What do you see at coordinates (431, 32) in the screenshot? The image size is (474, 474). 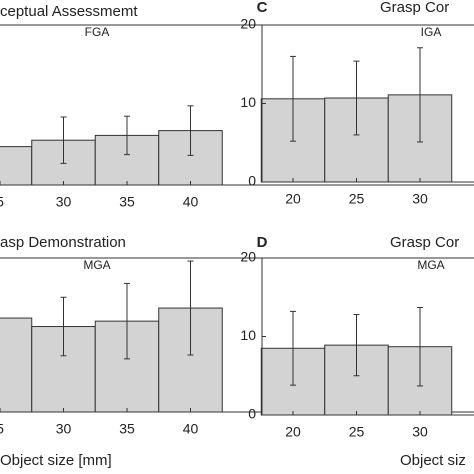 I see `panel-subtitle: IGA` at bounding box center [431, 32].